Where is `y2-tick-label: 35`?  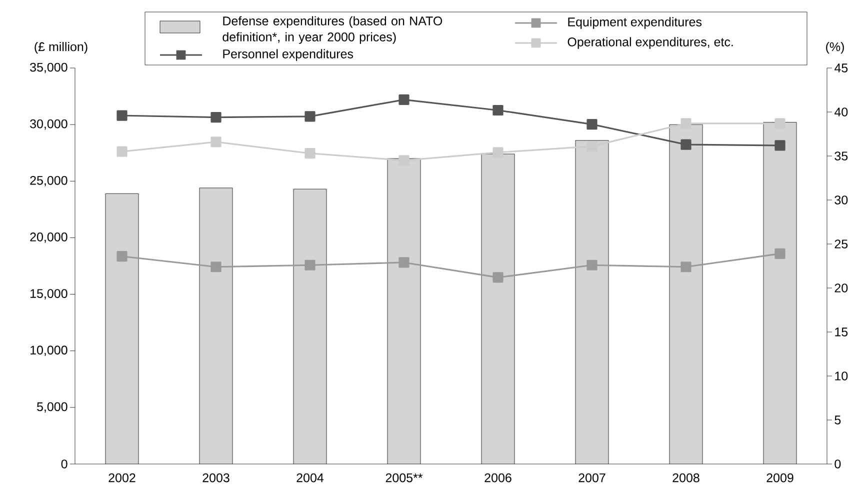 y2-tick-label: 35 is located at coordinates (841, 156).